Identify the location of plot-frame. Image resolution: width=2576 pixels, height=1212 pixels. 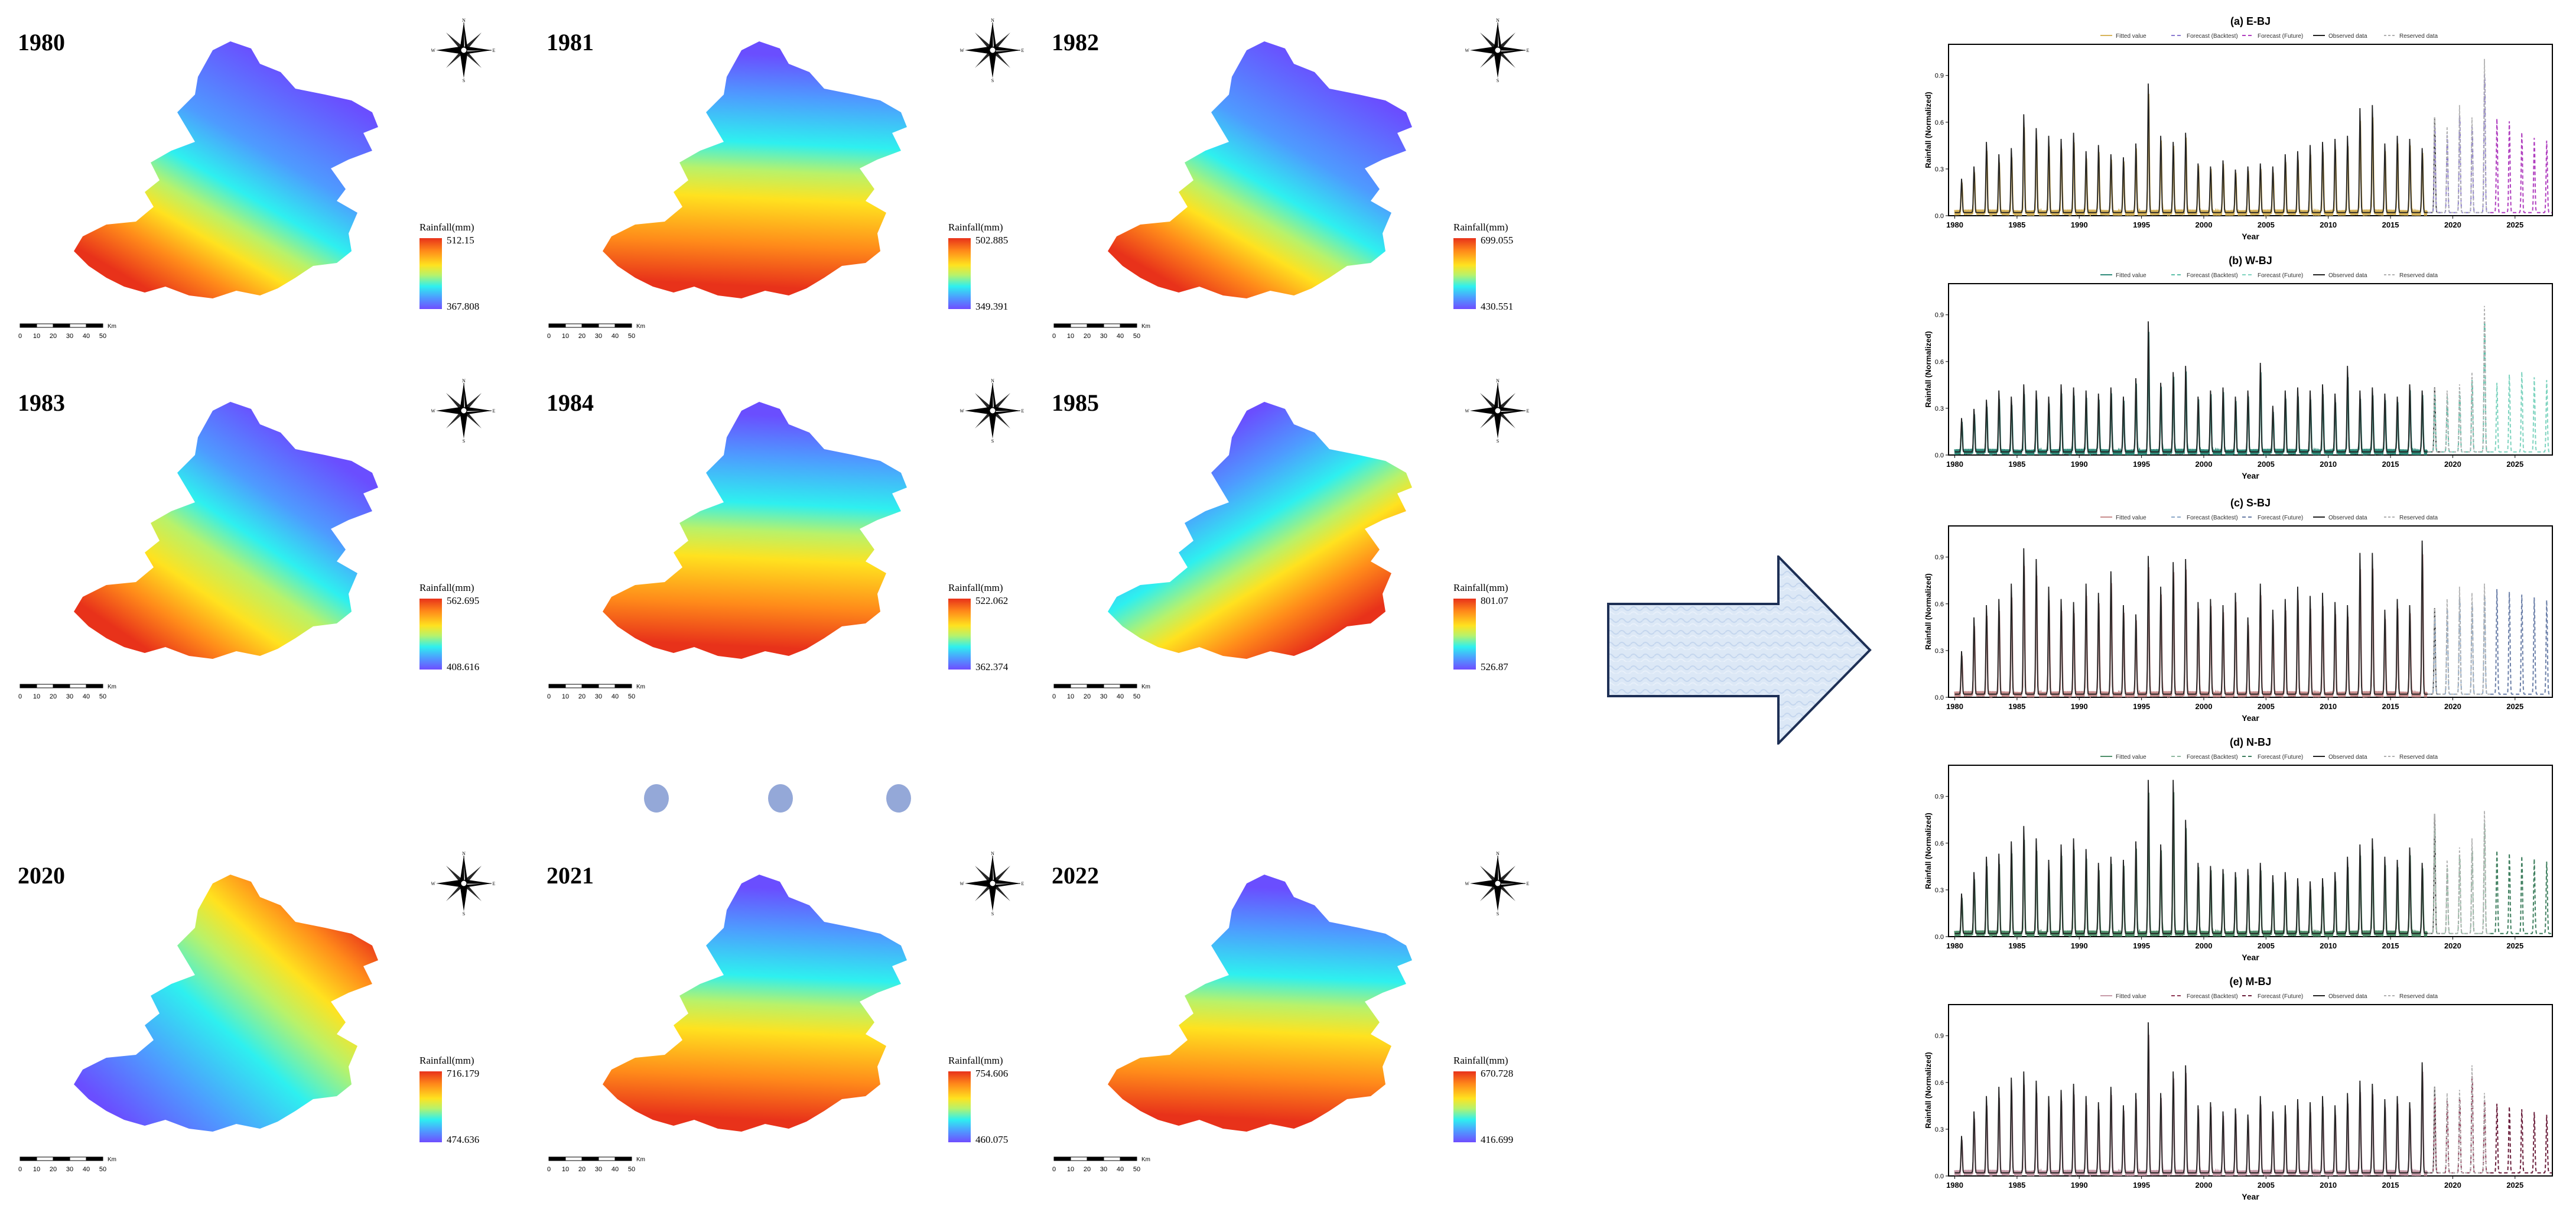
(2251, 369).